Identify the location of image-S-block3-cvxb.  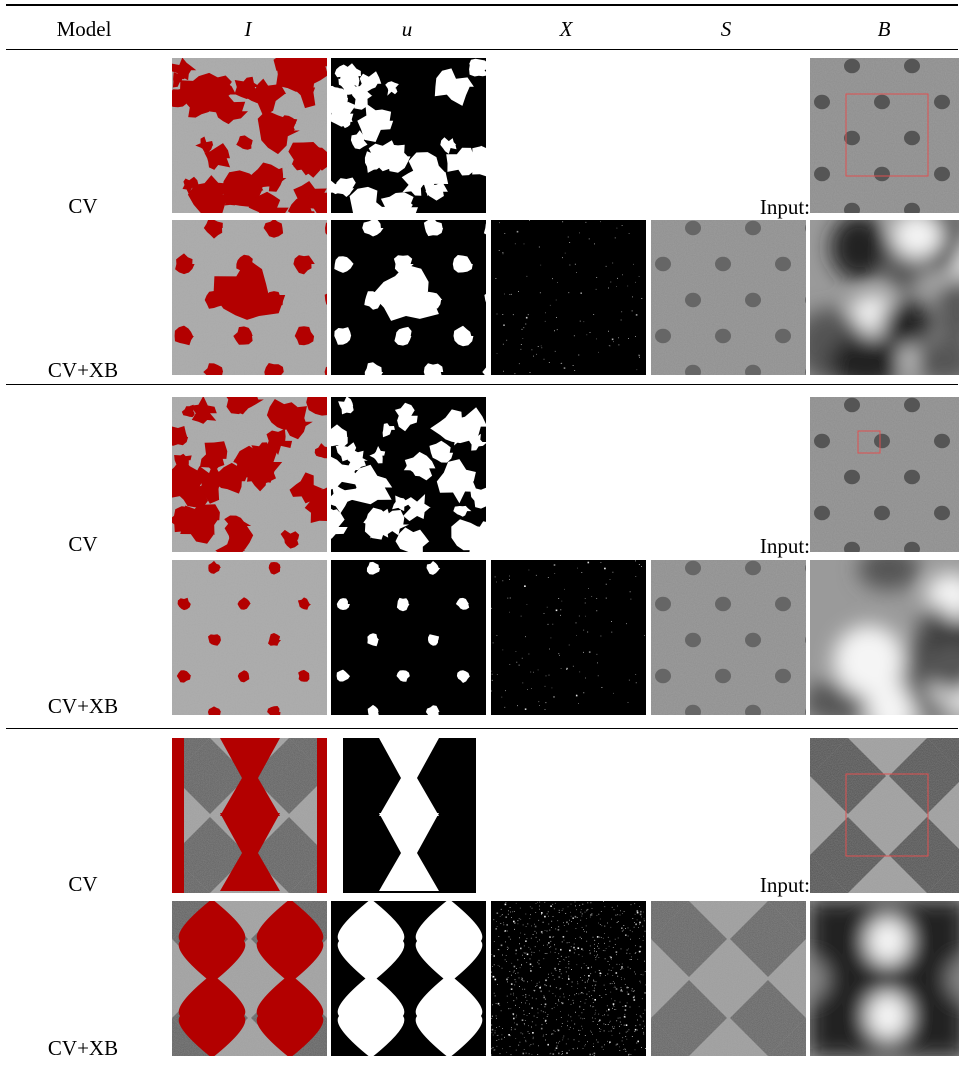
(728, 978).